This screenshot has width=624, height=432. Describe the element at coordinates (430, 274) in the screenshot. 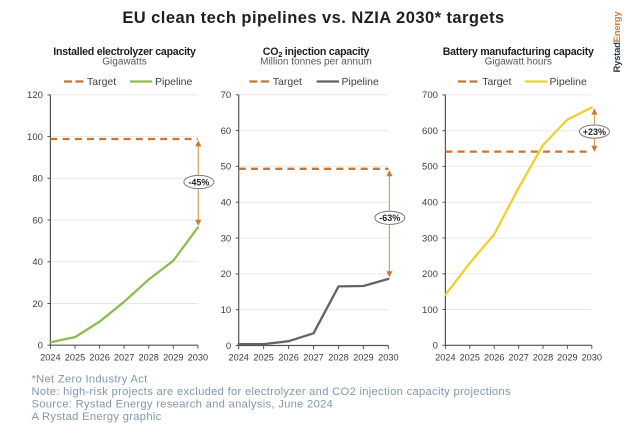

I see `svg-text: 200` at that location.